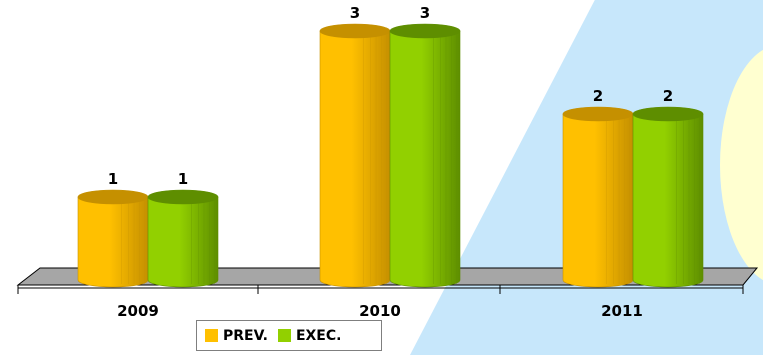 The image size is (763, 355). Describe the element at coordinates (598, 96) in the screenshot. I see `data-label-prev-2011: 2` at that location.